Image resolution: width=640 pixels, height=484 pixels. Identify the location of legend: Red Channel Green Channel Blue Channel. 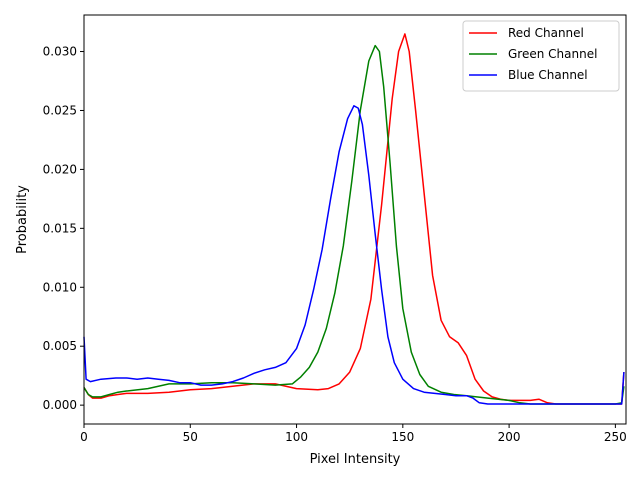
(541, 56).